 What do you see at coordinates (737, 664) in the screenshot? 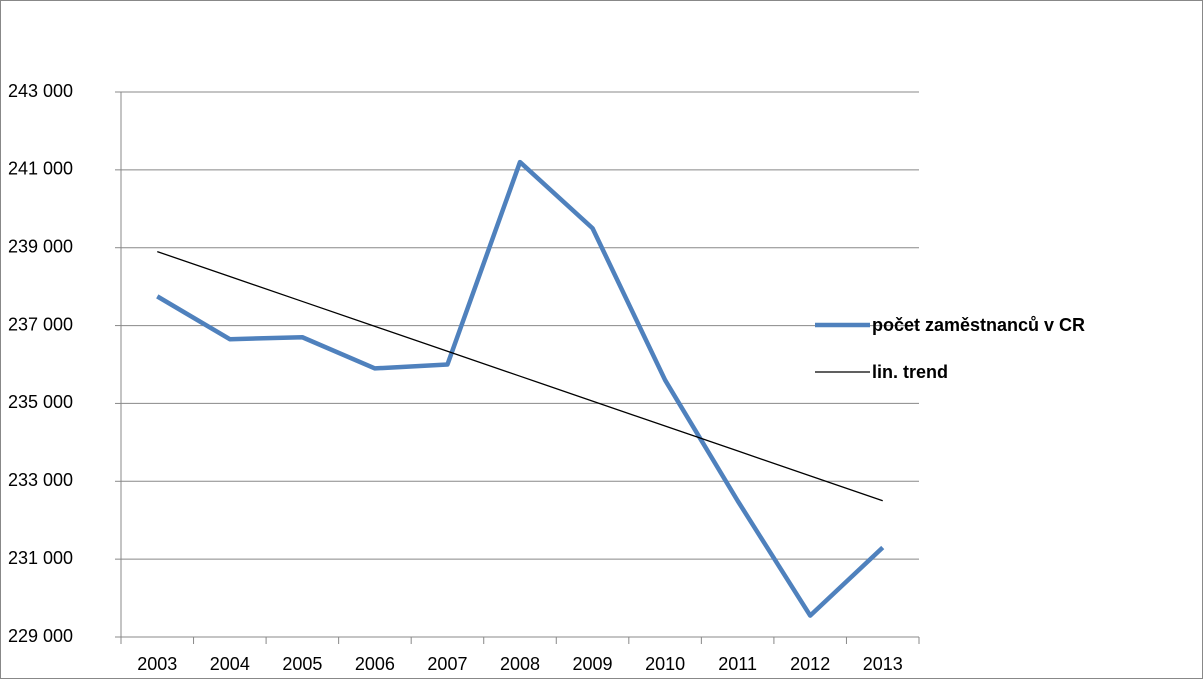
I see `x-tick-label: 2011` at bounding box center [737, 664].